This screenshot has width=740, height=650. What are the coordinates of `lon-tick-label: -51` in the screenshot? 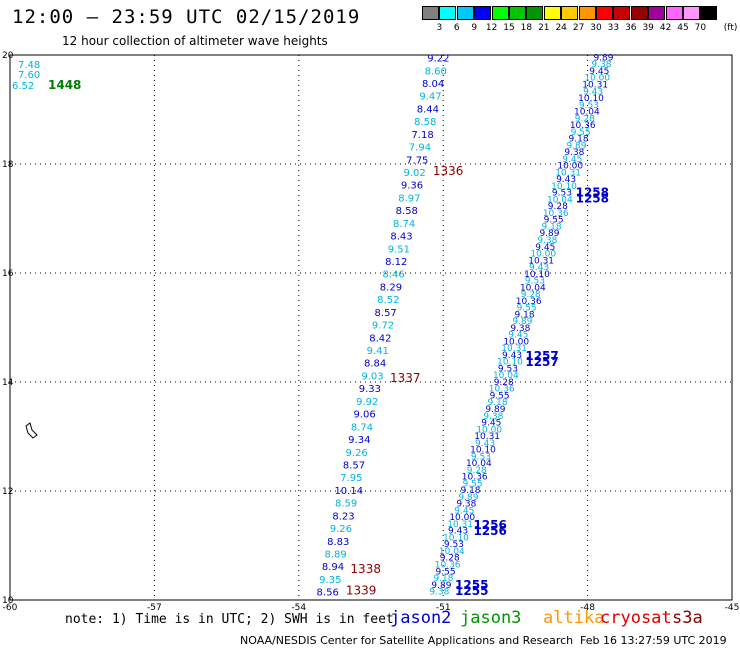 It's located at (443, 608).